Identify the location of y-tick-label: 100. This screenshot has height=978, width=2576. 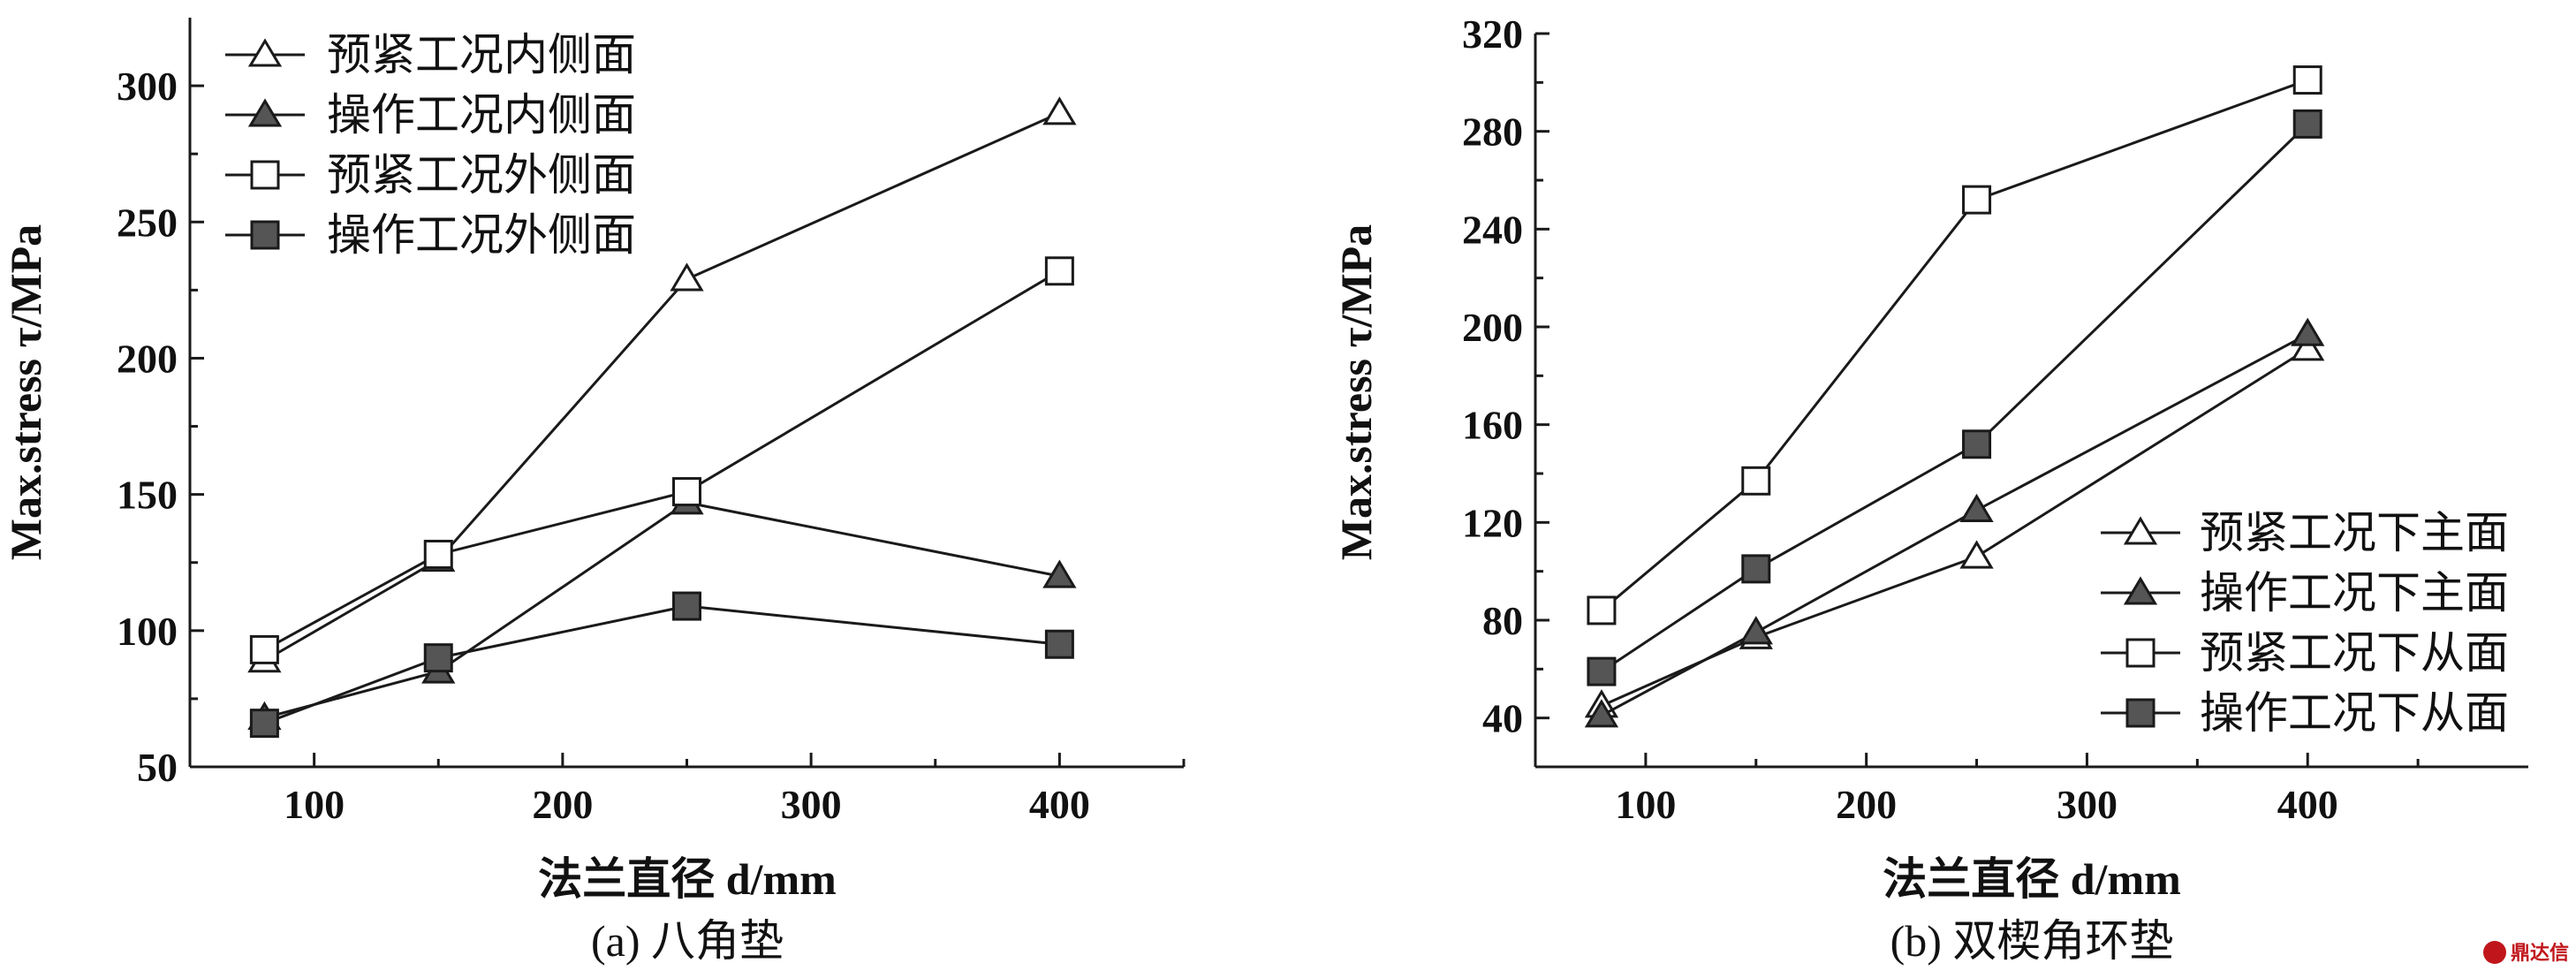
(147, 631).